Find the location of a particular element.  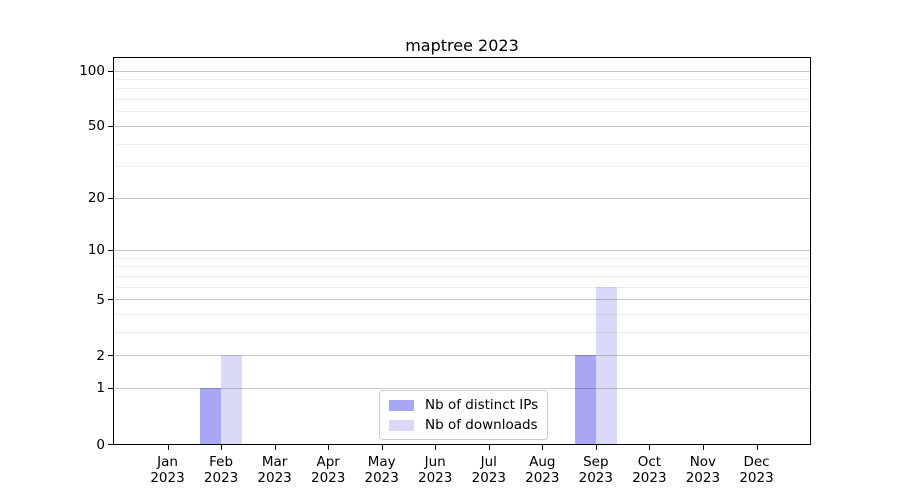

bar-downloads-sep is located at coordinates (606, 365).